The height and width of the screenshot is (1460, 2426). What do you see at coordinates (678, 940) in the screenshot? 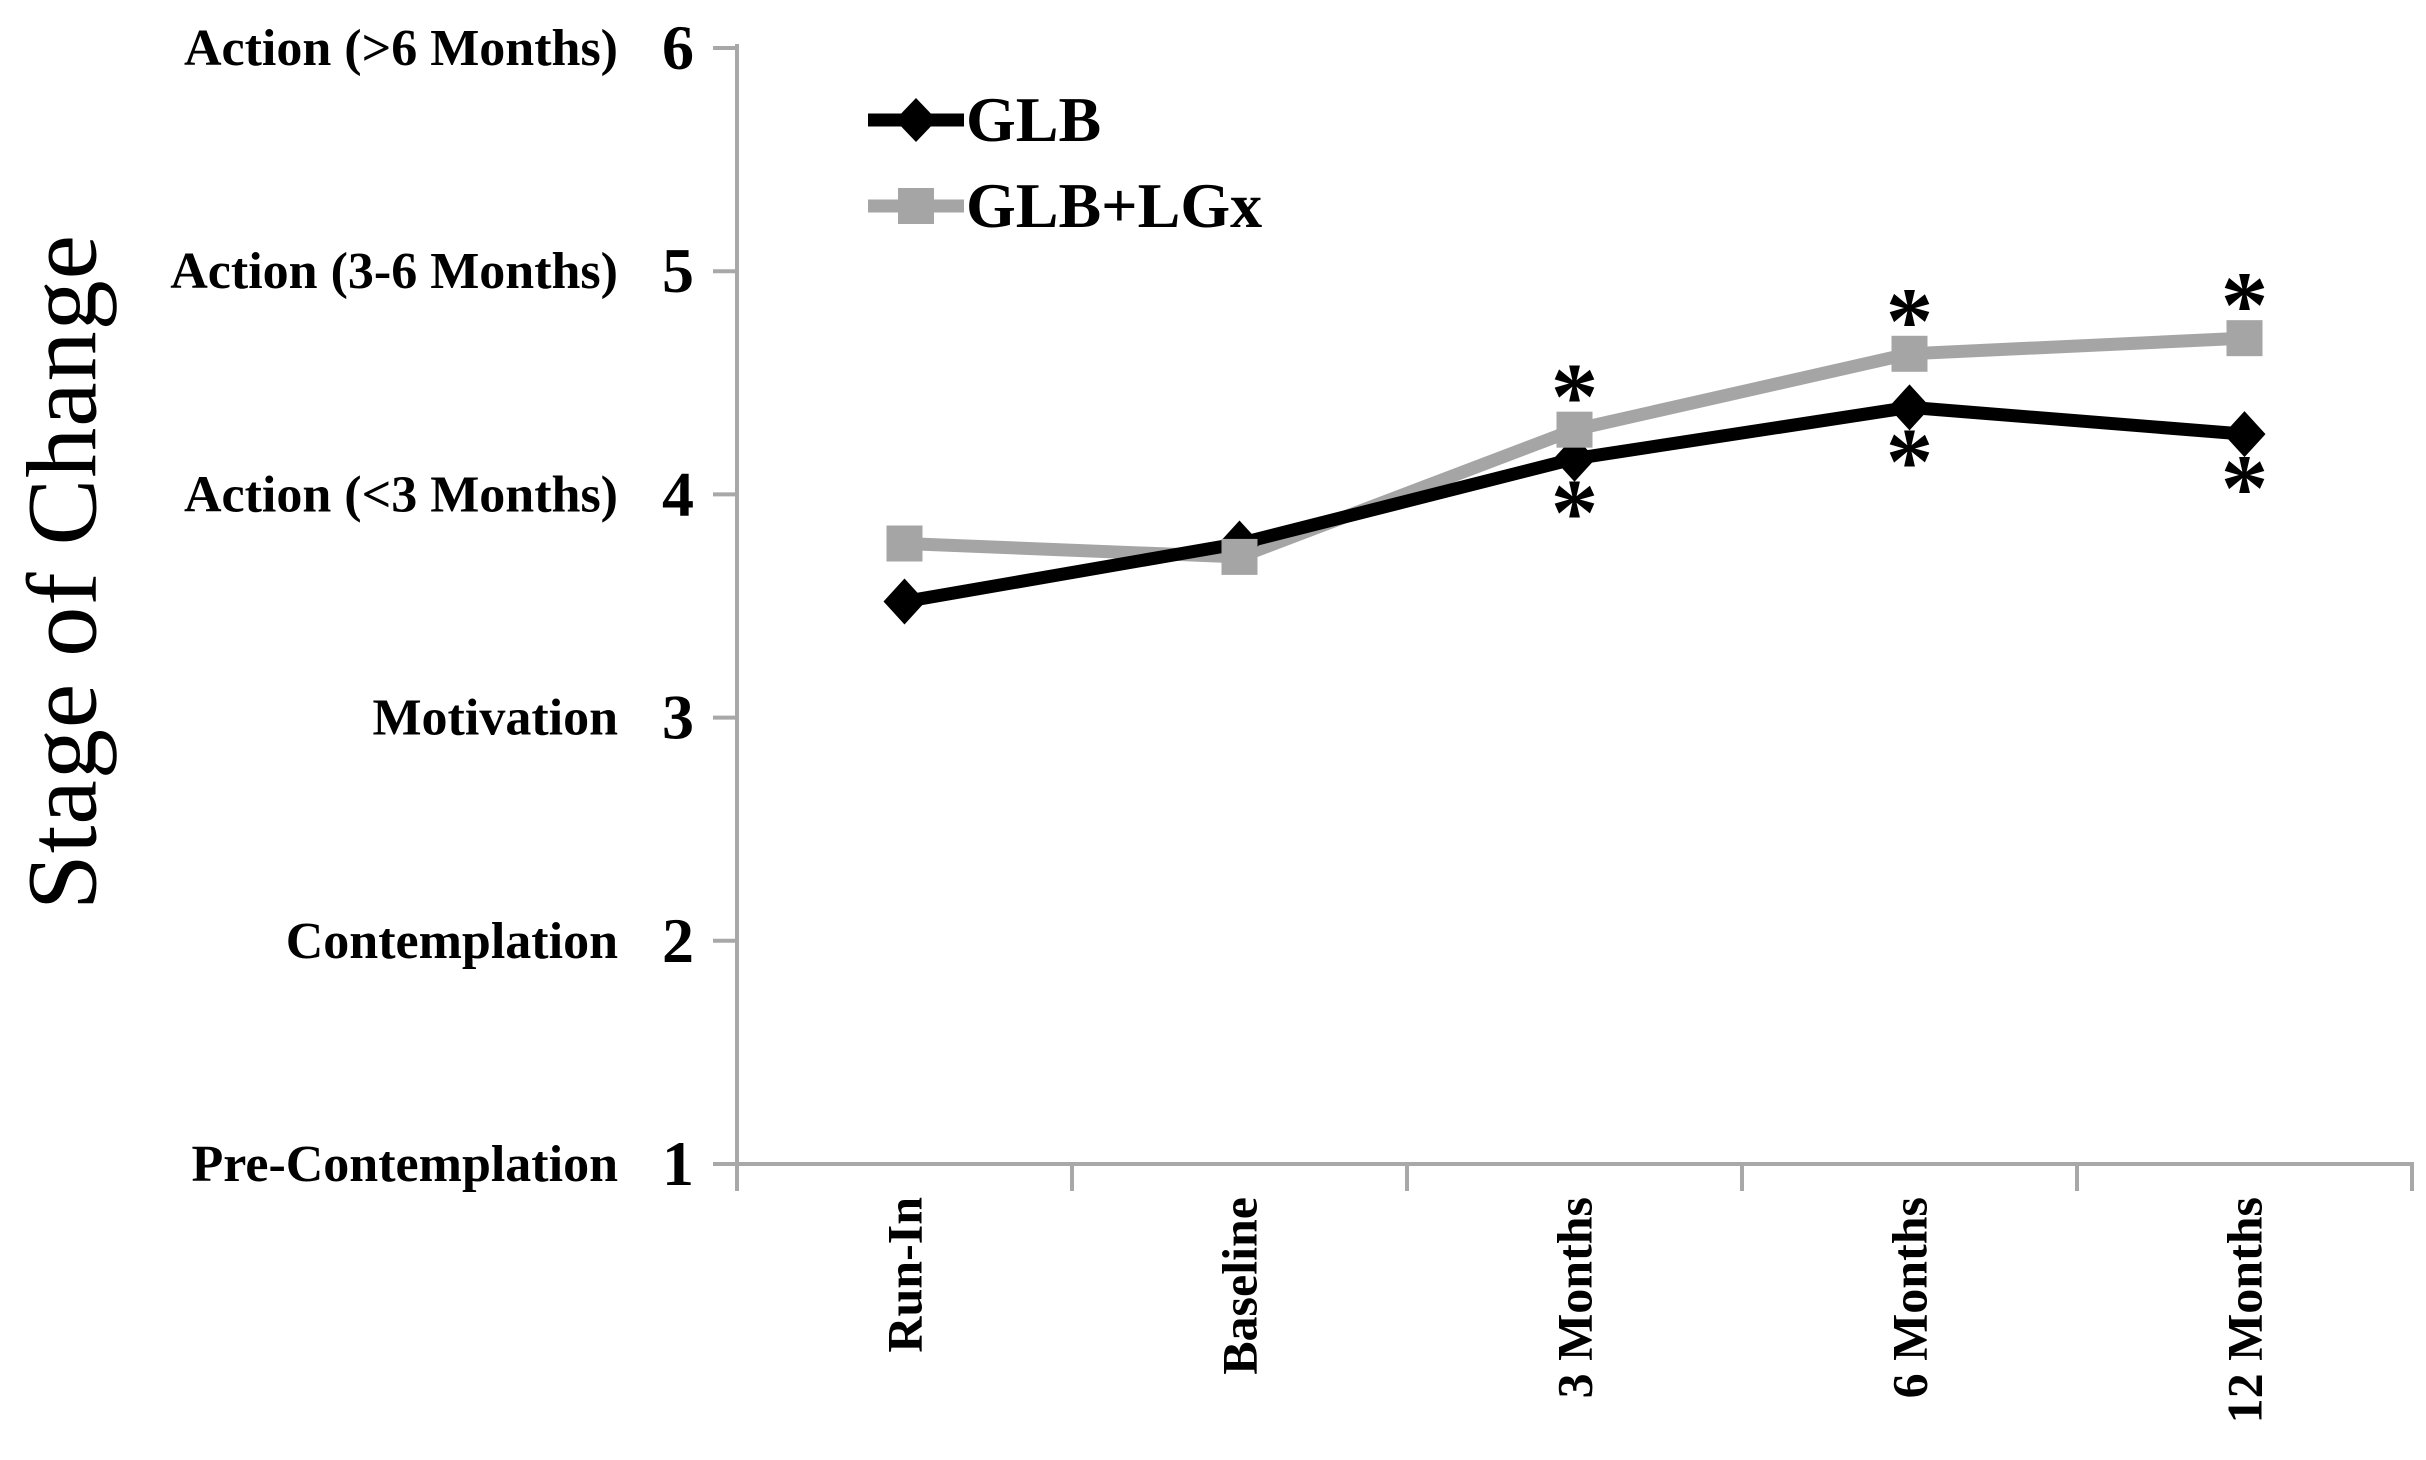
I see `y-tick-label: 2` at bounding box center [678, 940].